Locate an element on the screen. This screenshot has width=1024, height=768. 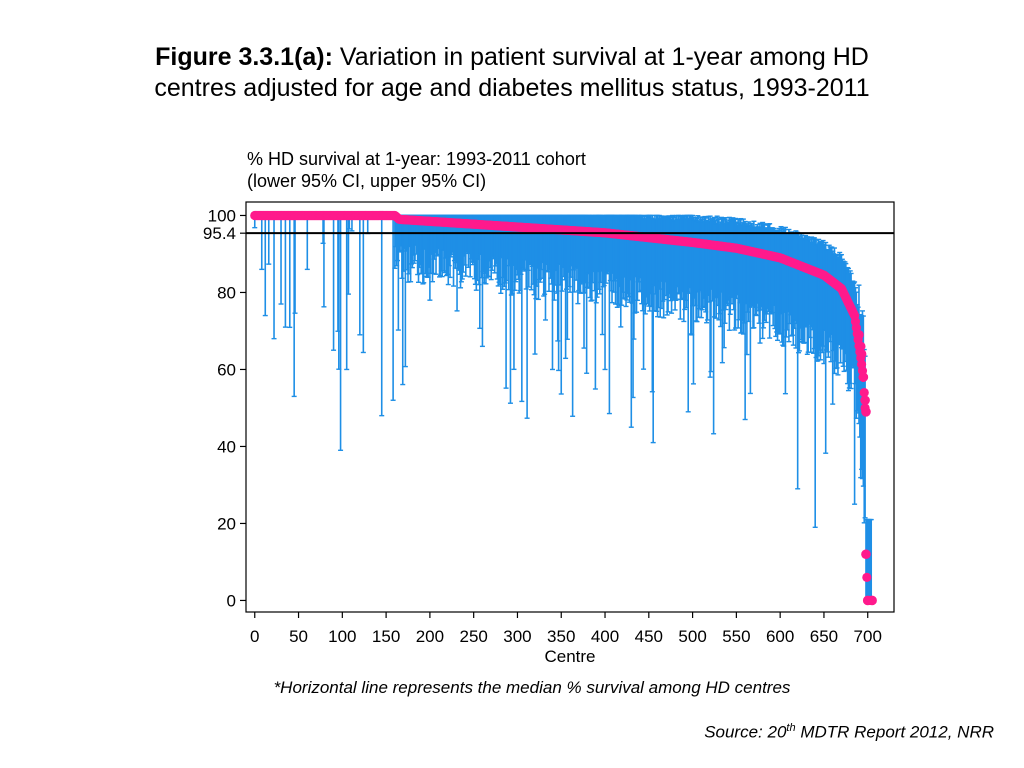
x-tick-label: 650 is located at coordinates (824, 636).